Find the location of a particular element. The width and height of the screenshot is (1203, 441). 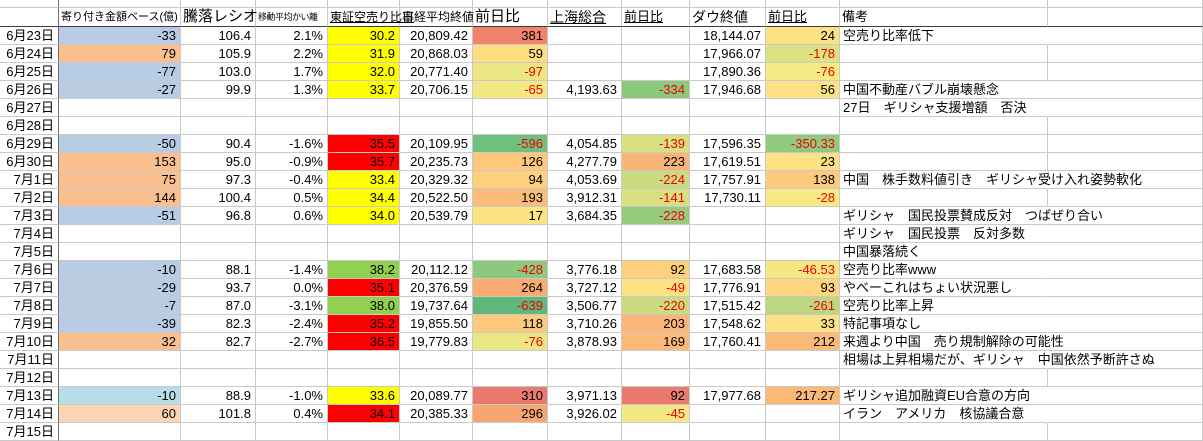

column-header-nikkei: 日経平均終値 is located at coordinates (437, 17).